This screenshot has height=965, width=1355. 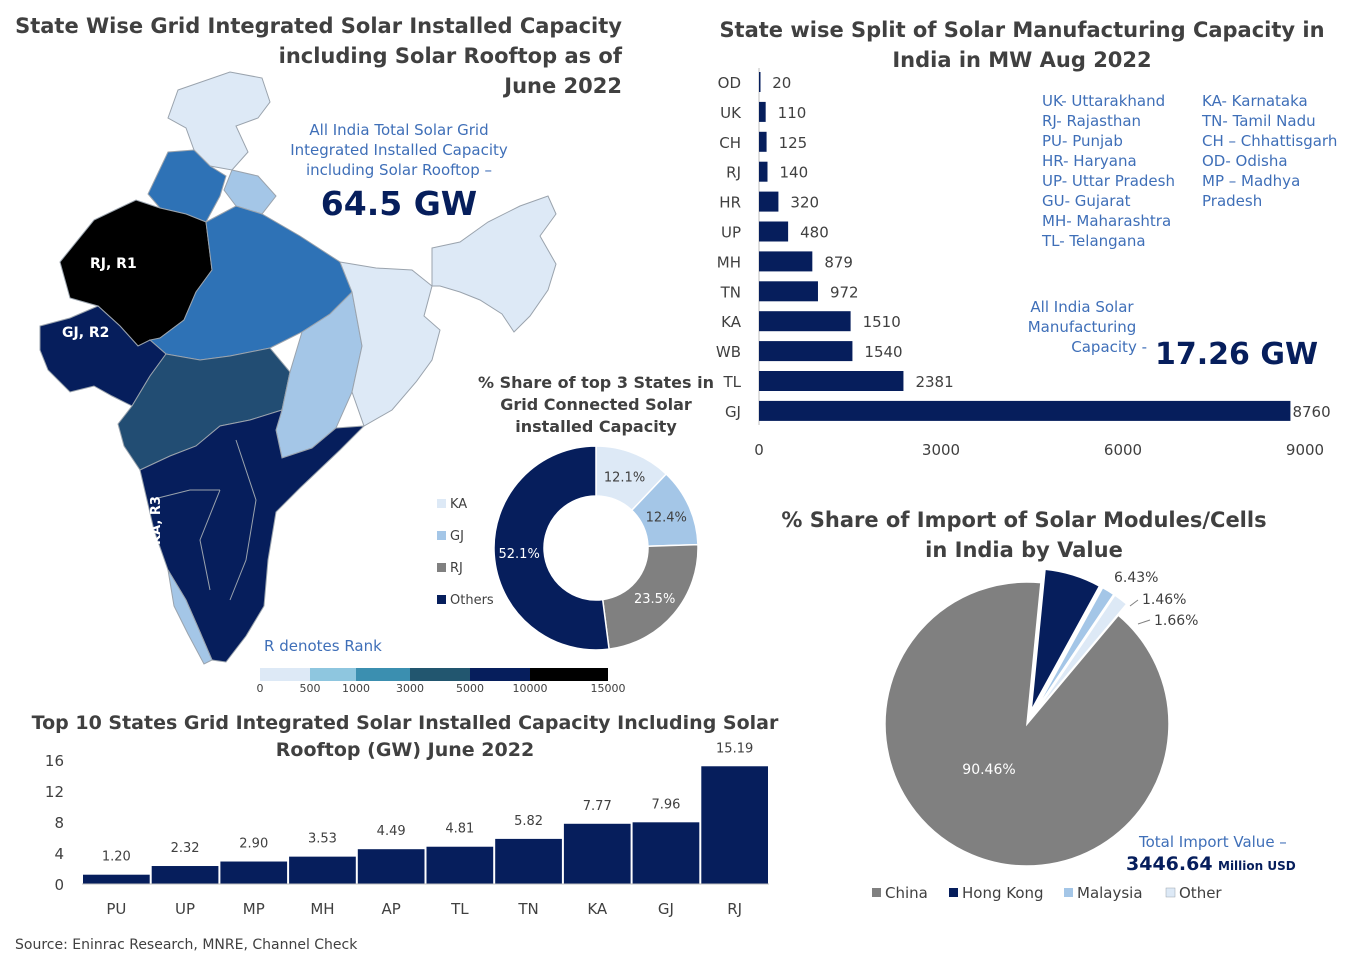 What do you see at coordinates (458, 504) in the screenshot?
I see `legend-label: KA` at bounding box center [458, 504].